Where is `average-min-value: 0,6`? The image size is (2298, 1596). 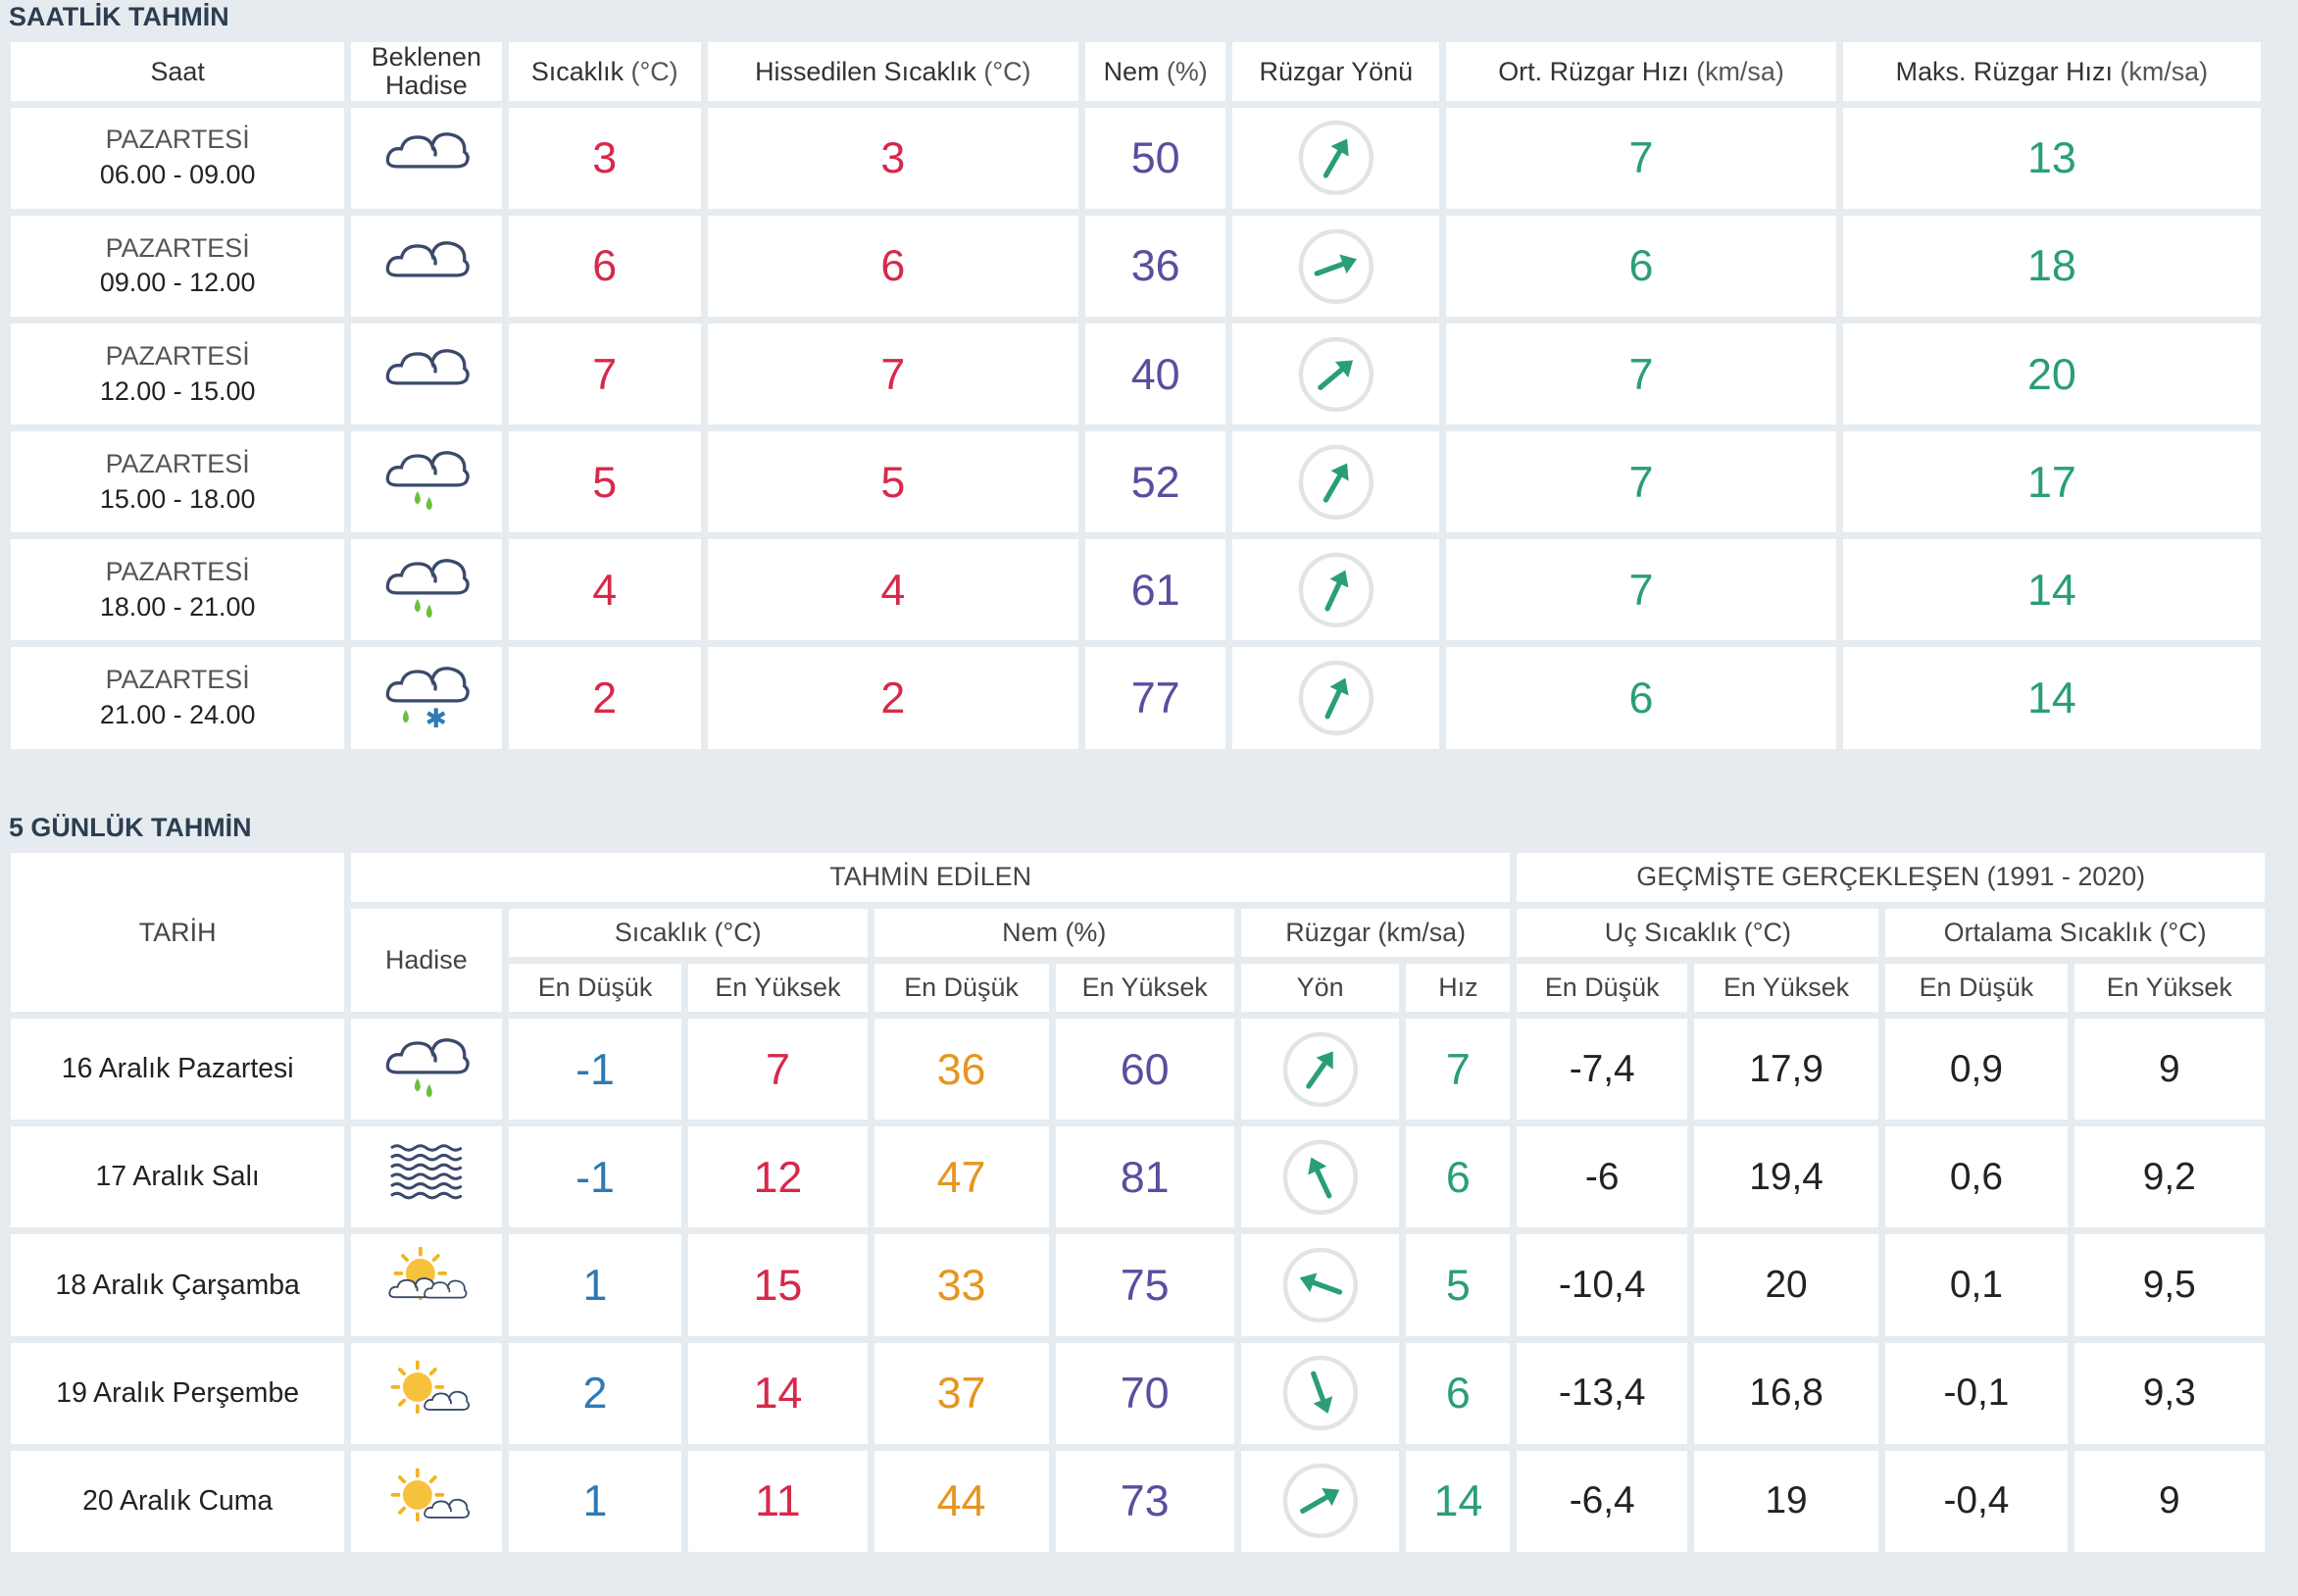 average-min-value: 0,6 is located at coordinates (1976, 1177).